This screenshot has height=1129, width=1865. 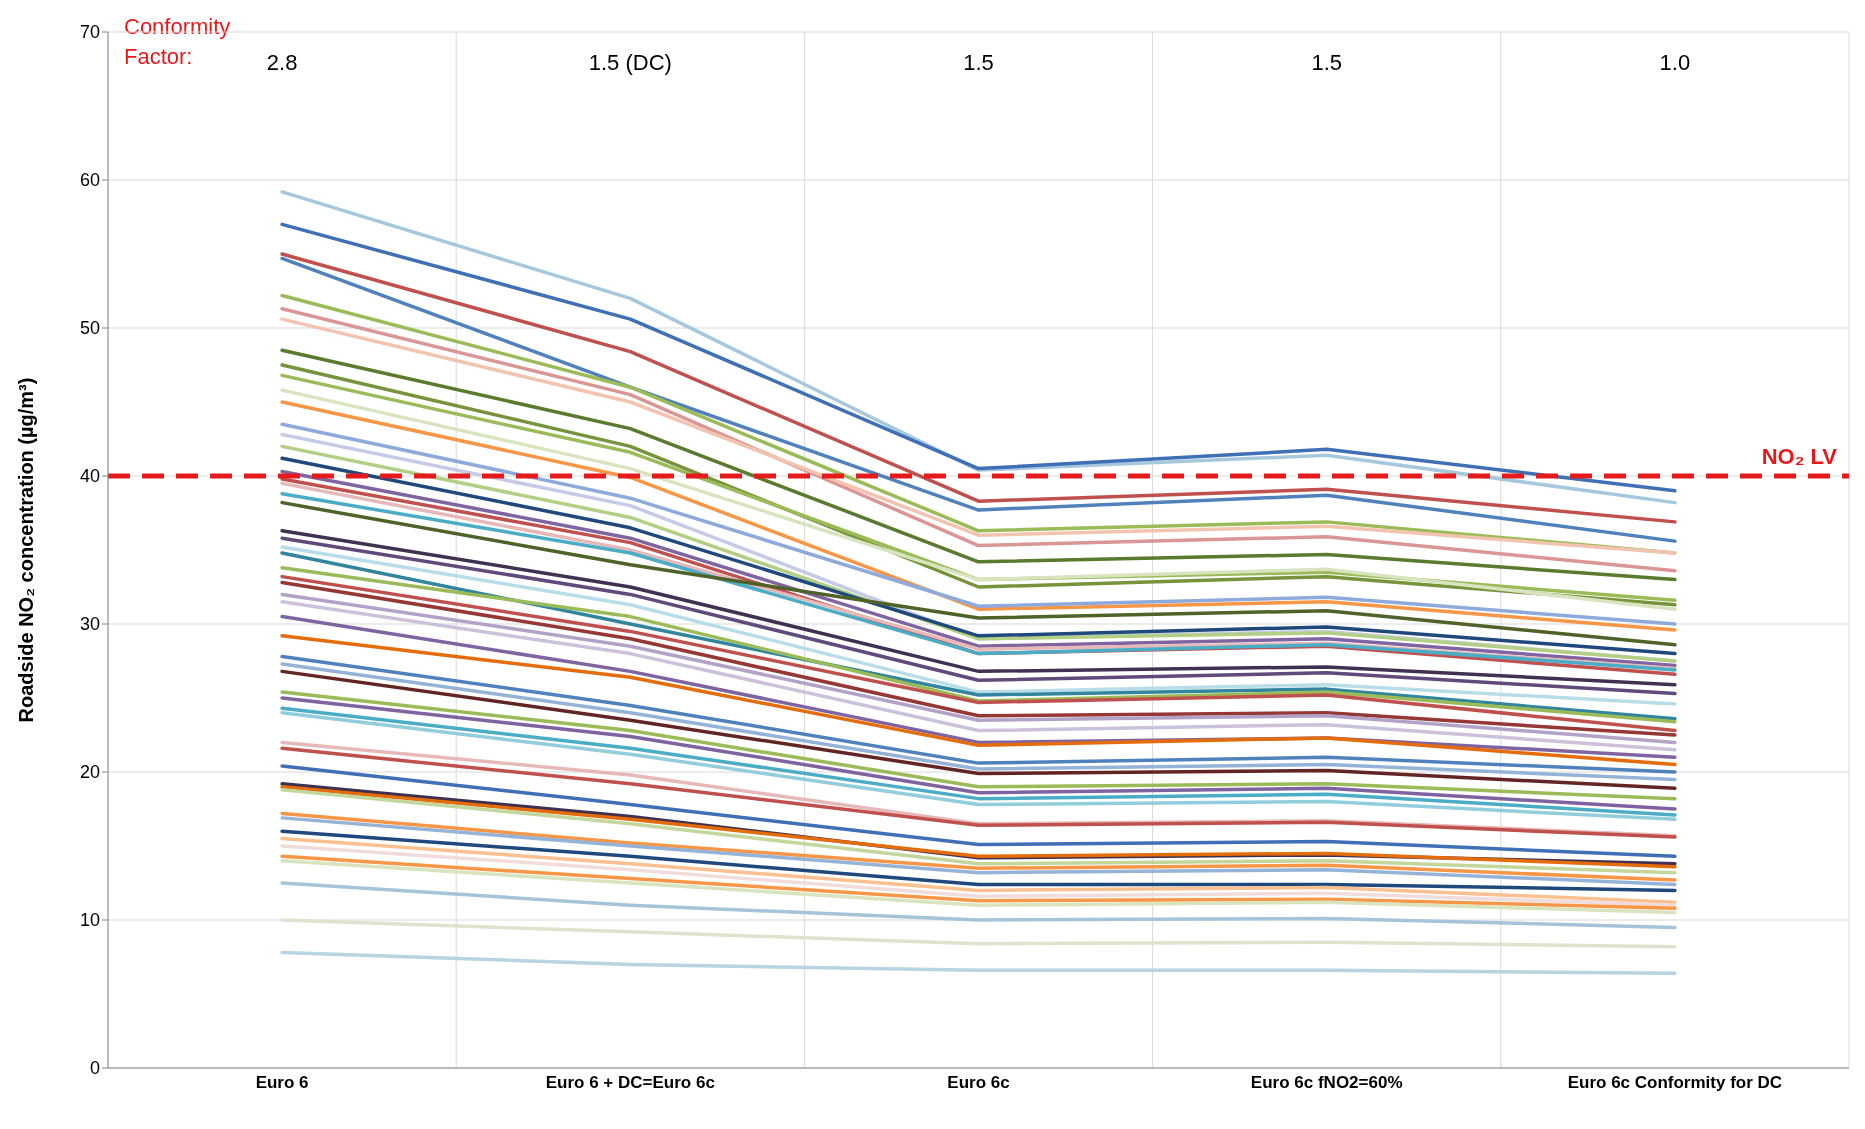 I want to click on y-tick-label: 20, so click(x=89, y=772).